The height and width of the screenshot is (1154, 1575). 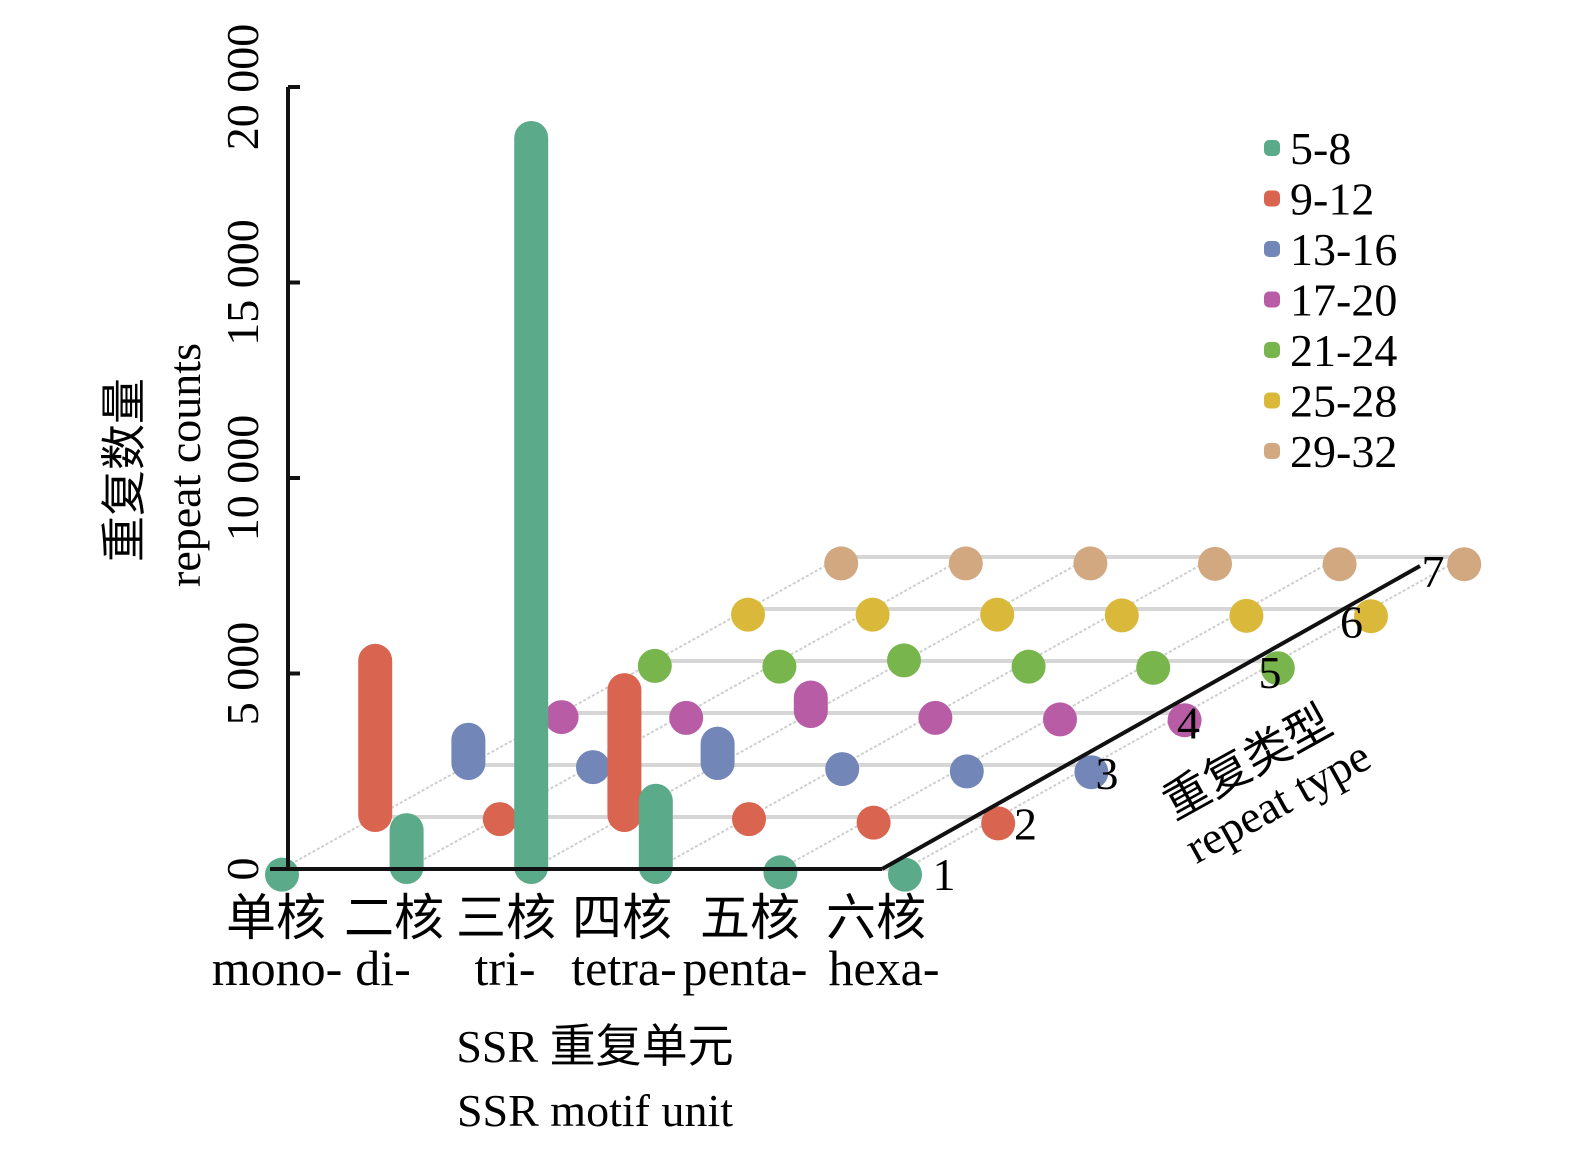 What do you see at coordinates (1343, 451) in the screenshot?
I see `legend-label: 29-32` at bounding box center [1343, 451].